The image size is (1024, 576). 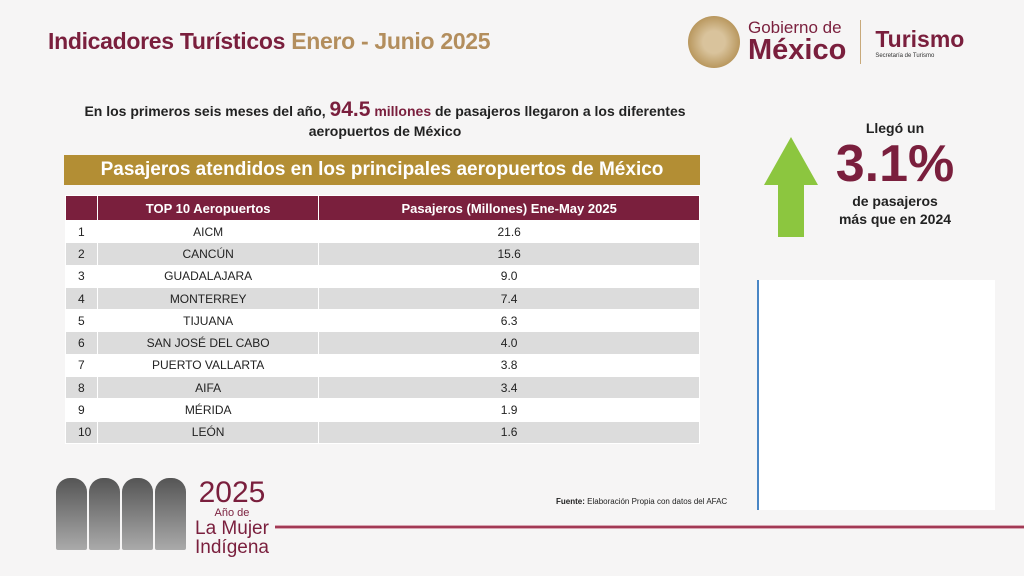 I want to click on passengers-cell: 21.6, so click(x=509, y=231).